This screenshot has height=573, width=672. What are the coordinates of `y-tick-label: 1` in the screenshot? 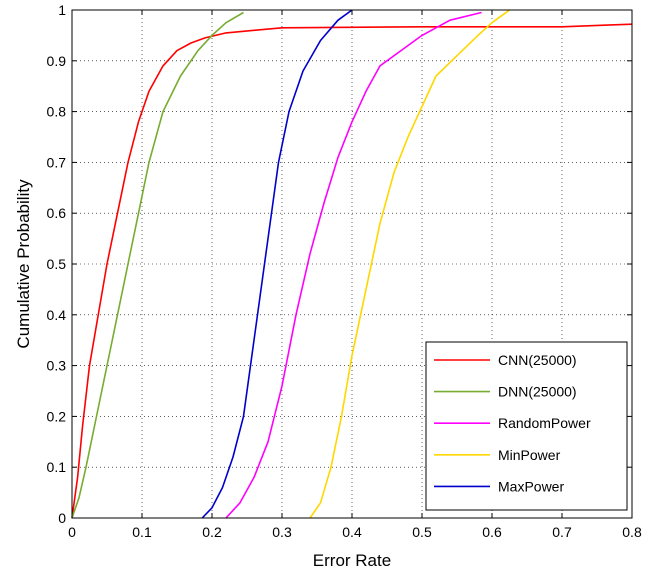 It's located at (62, 10).